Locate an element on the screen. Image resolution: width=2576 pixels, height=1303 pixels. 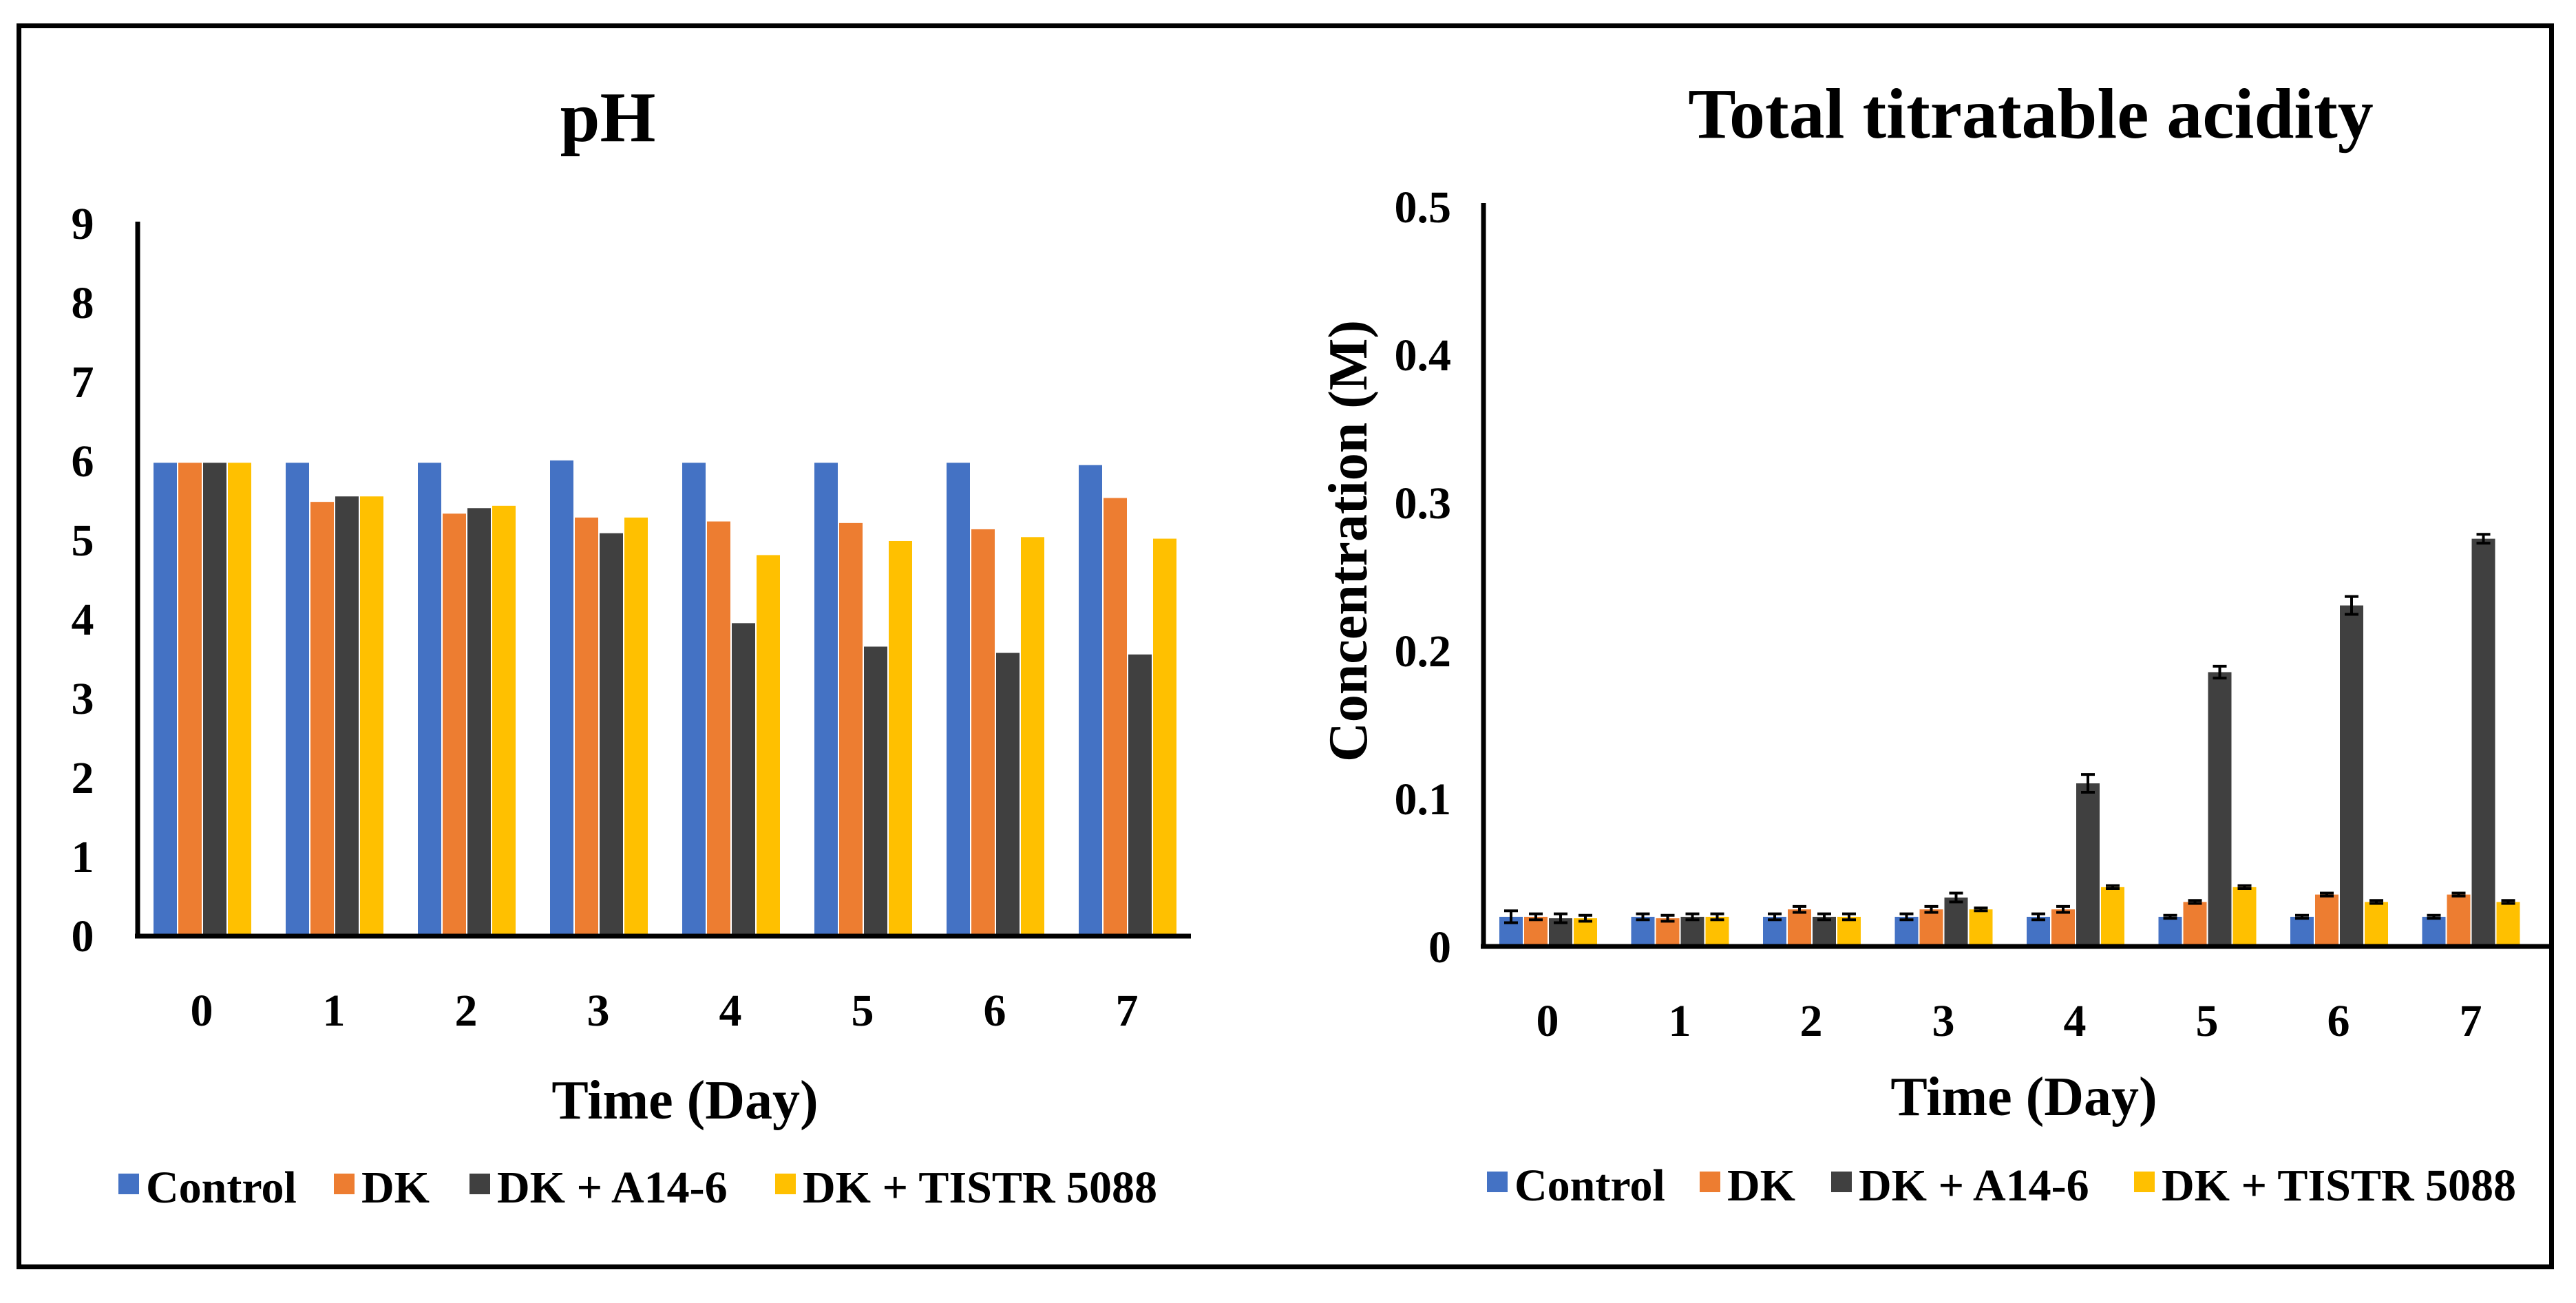
tta-x-ticks: 0 1 2 3 4 5 6 7 is located at coordinates (2010, 1021).